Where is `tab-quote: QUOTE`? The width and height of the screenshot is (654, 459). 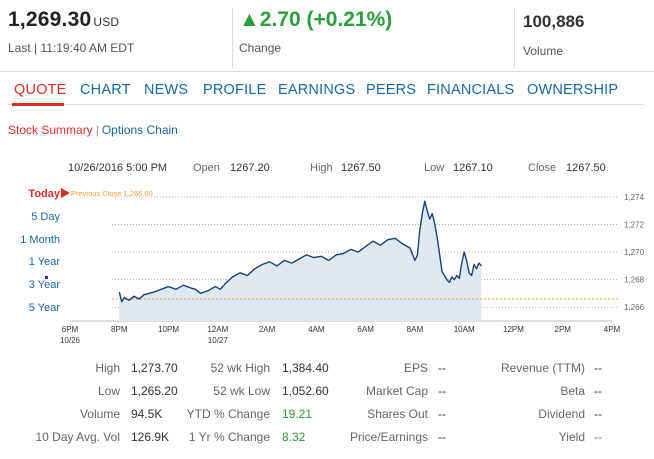
tab-quote: QUOTE is located at coordinates (40, 90).